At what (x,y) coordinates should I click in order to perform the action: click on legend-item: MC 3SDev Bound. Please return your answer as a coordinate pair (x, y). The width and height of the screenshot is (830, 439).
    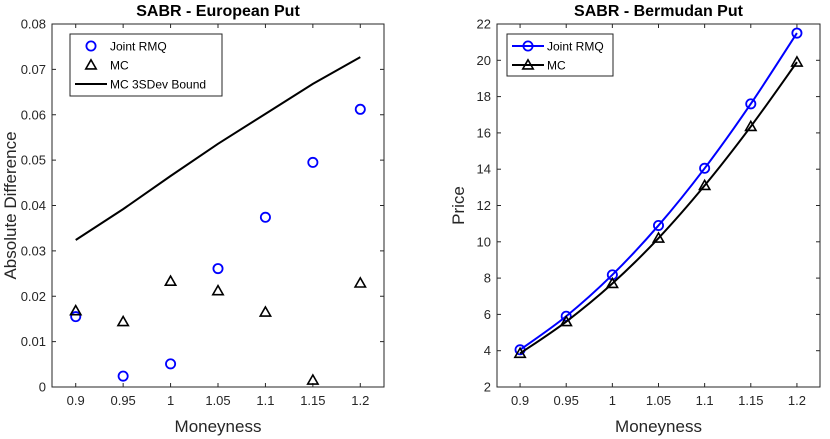
    Looking at the image, I should click on (140, 85).